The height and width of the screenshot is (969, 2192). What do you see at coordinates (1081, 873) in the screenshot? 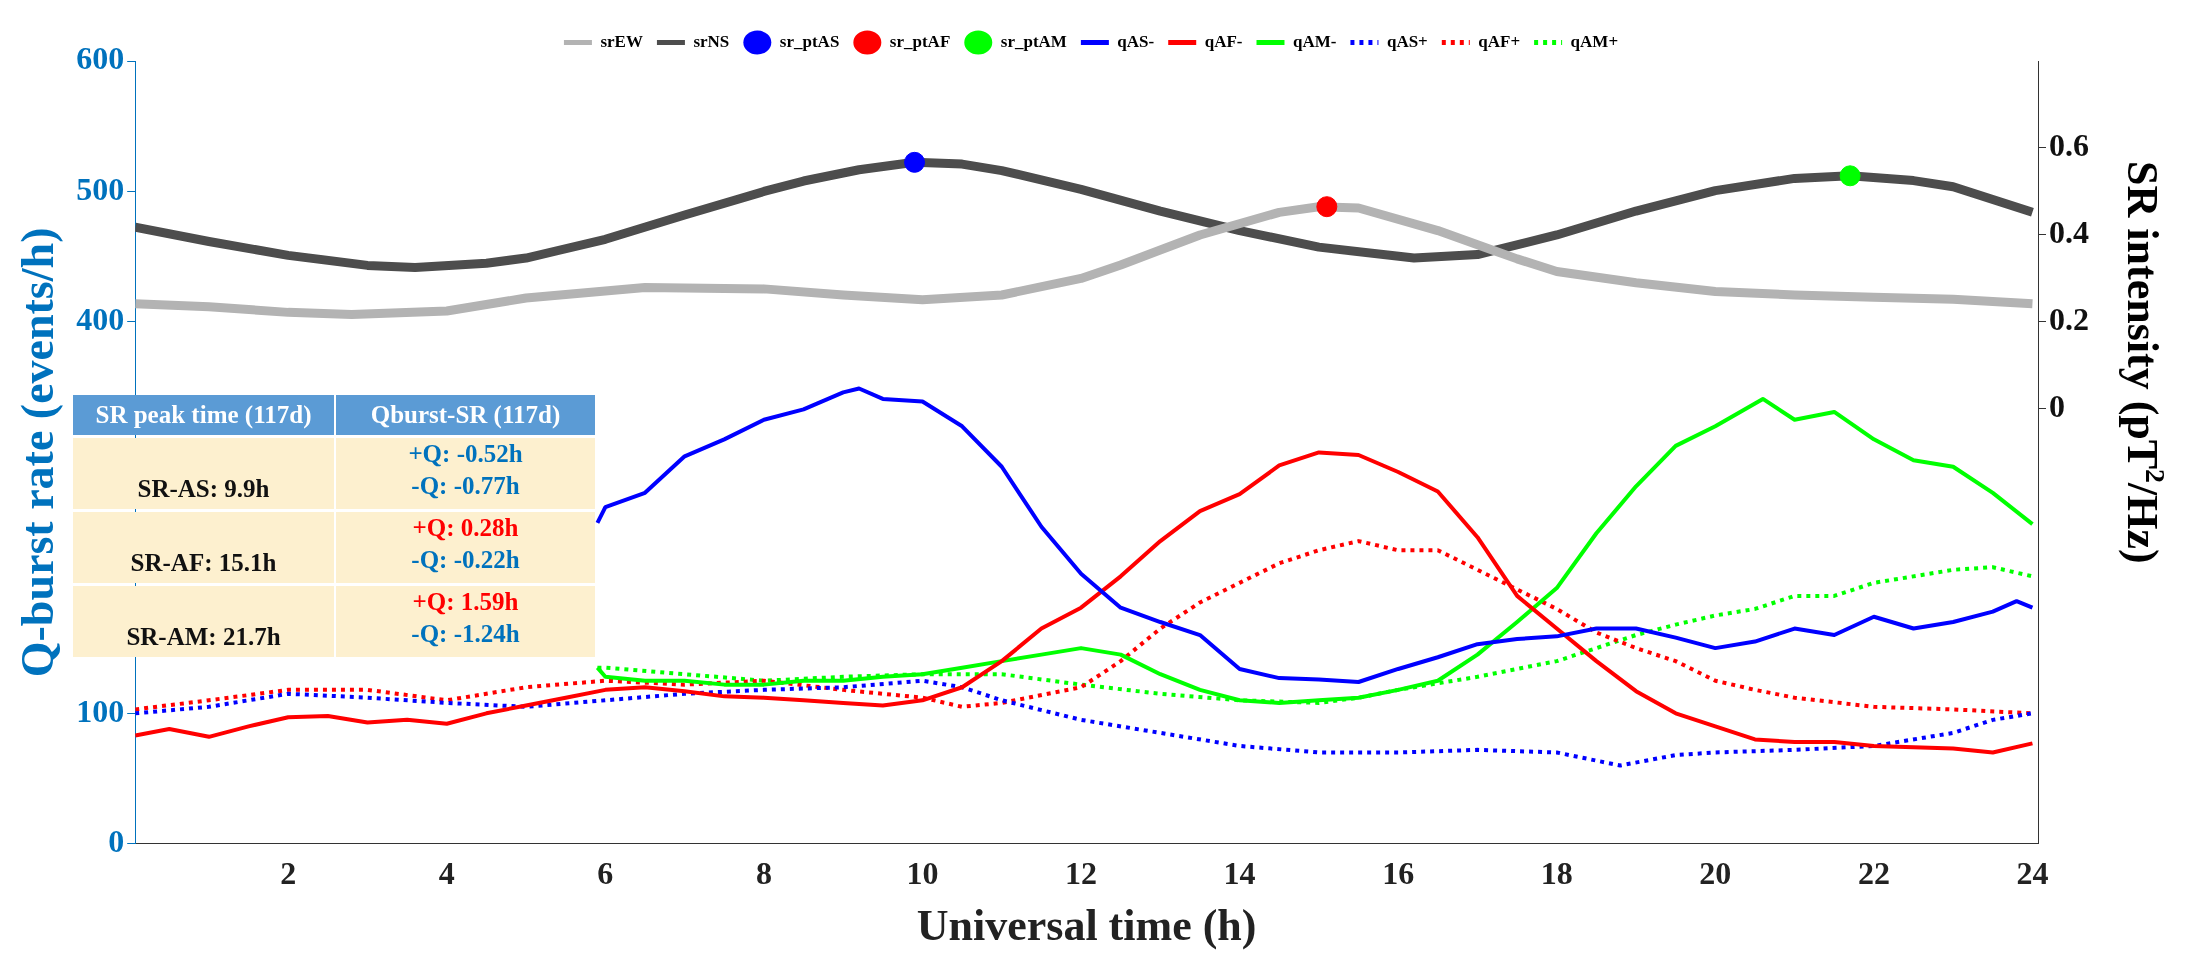
I see `x-tick-label: 12` at bounding box center [1081, 873].